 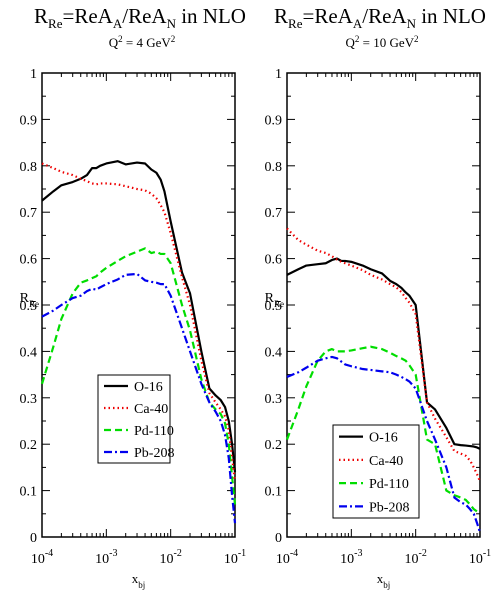 I want to click on legend-label: Pd-110, so click(x=389, y=484).